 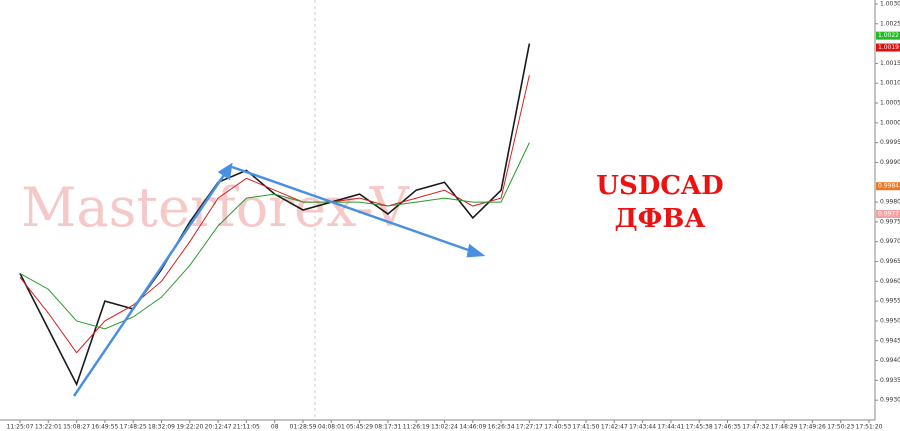 What do you see at coordinates (48, 427) in the screenshot?
I see `x-tick-label: 13:22:01` at bounding box center [48, 427].